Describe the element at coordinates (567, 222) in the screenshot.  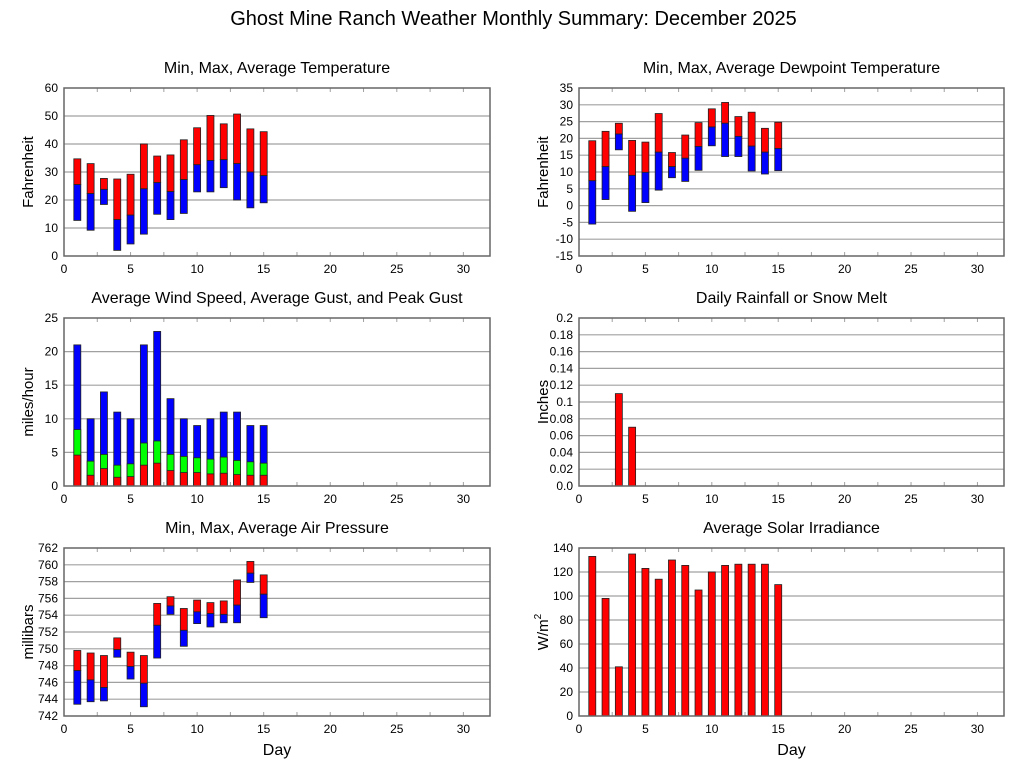
I see `y-tick-label: -5` at that location.